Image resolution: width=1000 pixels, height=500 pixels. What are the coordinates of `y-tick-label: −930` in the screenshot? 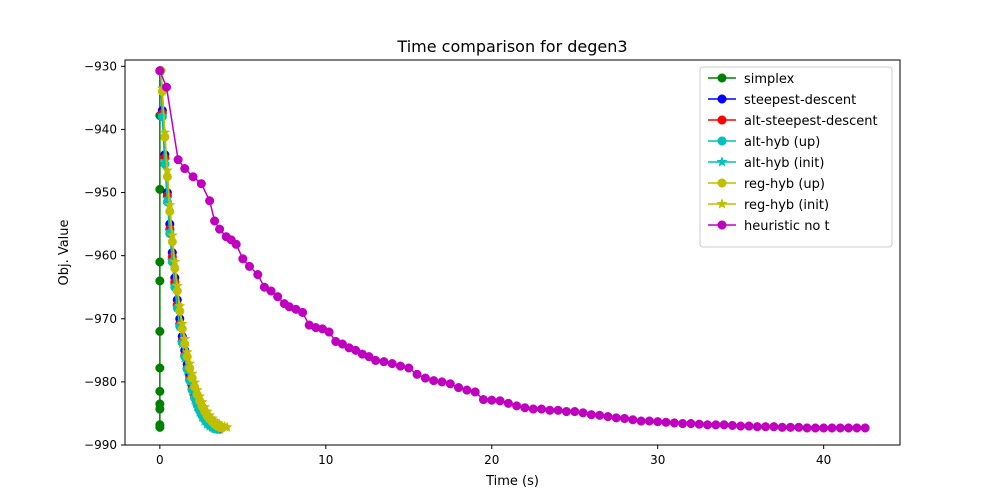 It's located at (100, 66).